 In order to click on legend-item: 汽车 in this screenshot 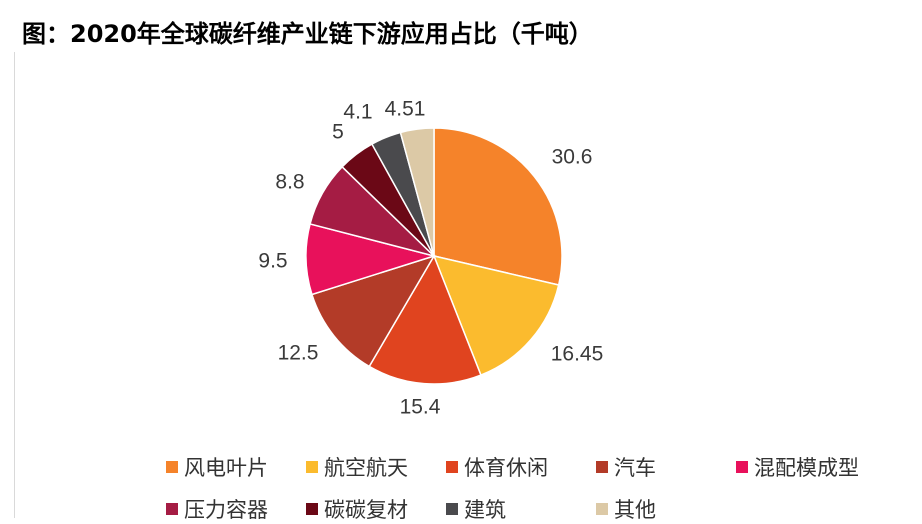, I will do `click(626, 467)`.